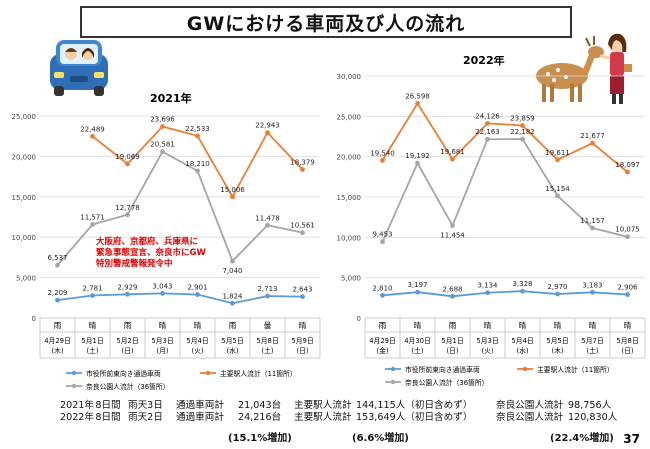 This screenshot has width=650, height=449. I want to click on x-tick-label: 5月7日, so click(592, 341).